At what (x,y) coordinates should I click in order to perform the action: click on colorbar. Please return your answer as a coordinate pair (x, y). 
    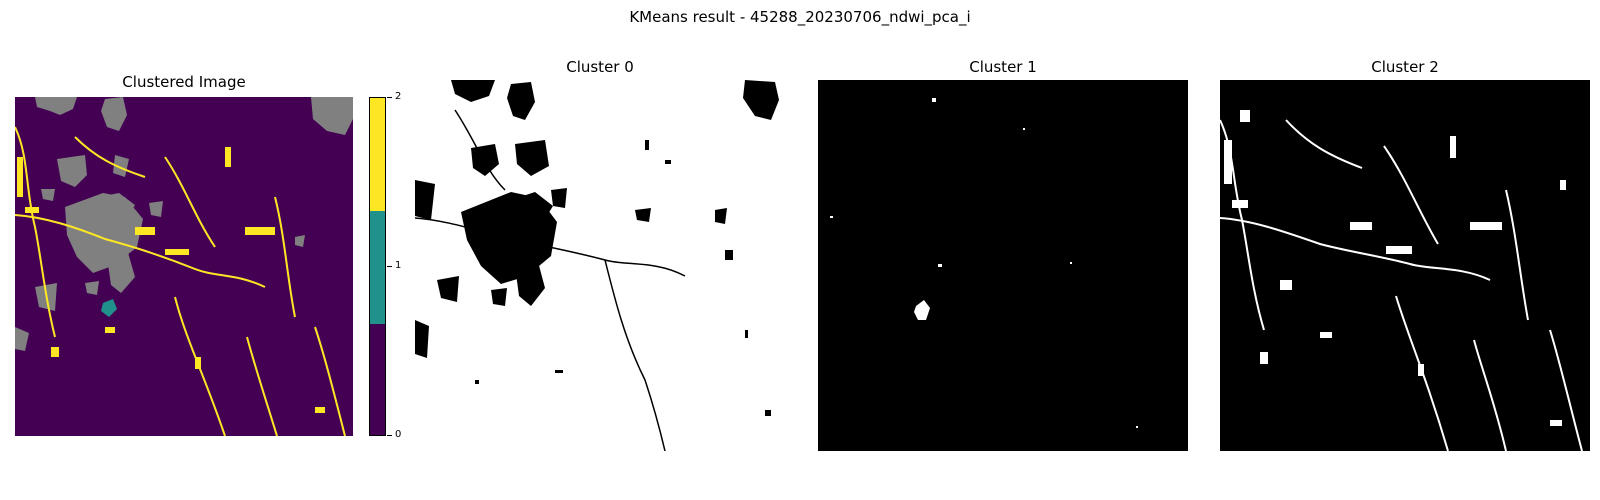
    Looking at the image, I should click on (377, 266).